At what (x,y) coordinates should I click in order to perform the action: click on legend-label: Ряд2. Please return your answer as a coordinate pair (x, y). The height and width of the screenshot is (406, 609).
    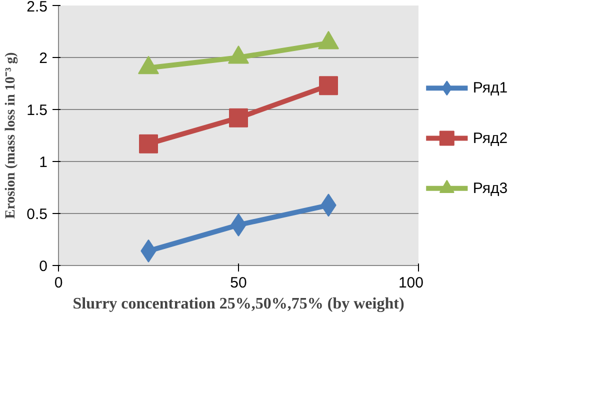
    Looking at the image, I should click on (490, 138).